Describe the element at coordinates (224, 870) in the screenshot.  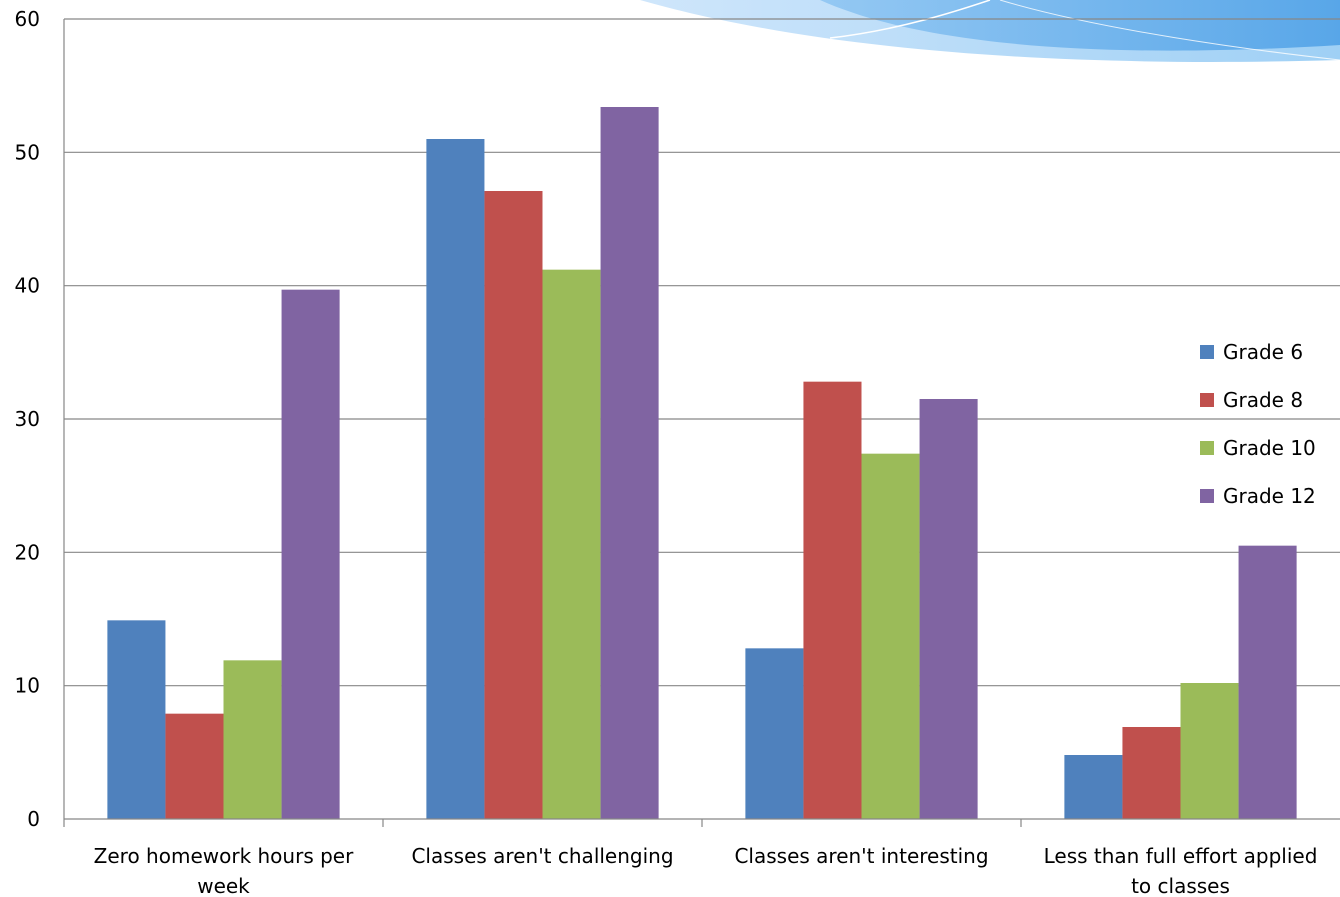
I see `x-category-label: Zero homework hours per week` at that location.